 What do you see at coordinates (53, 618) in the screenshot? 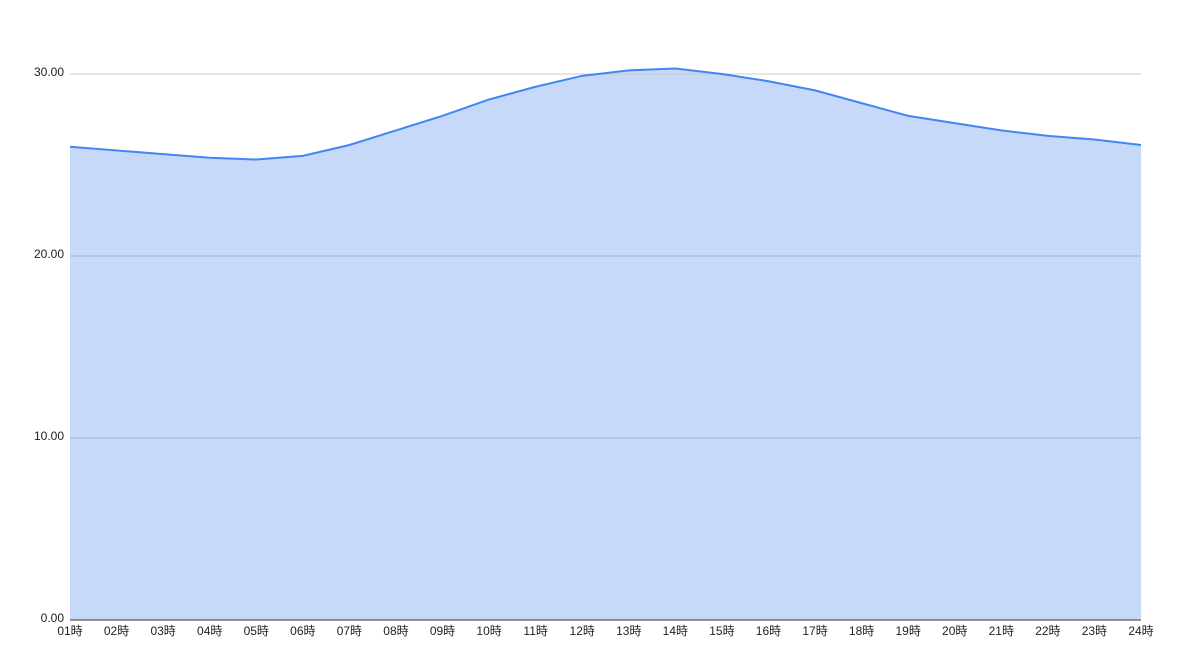
I see `y-tick-label: 0.00` at bounding box center [53, 618].